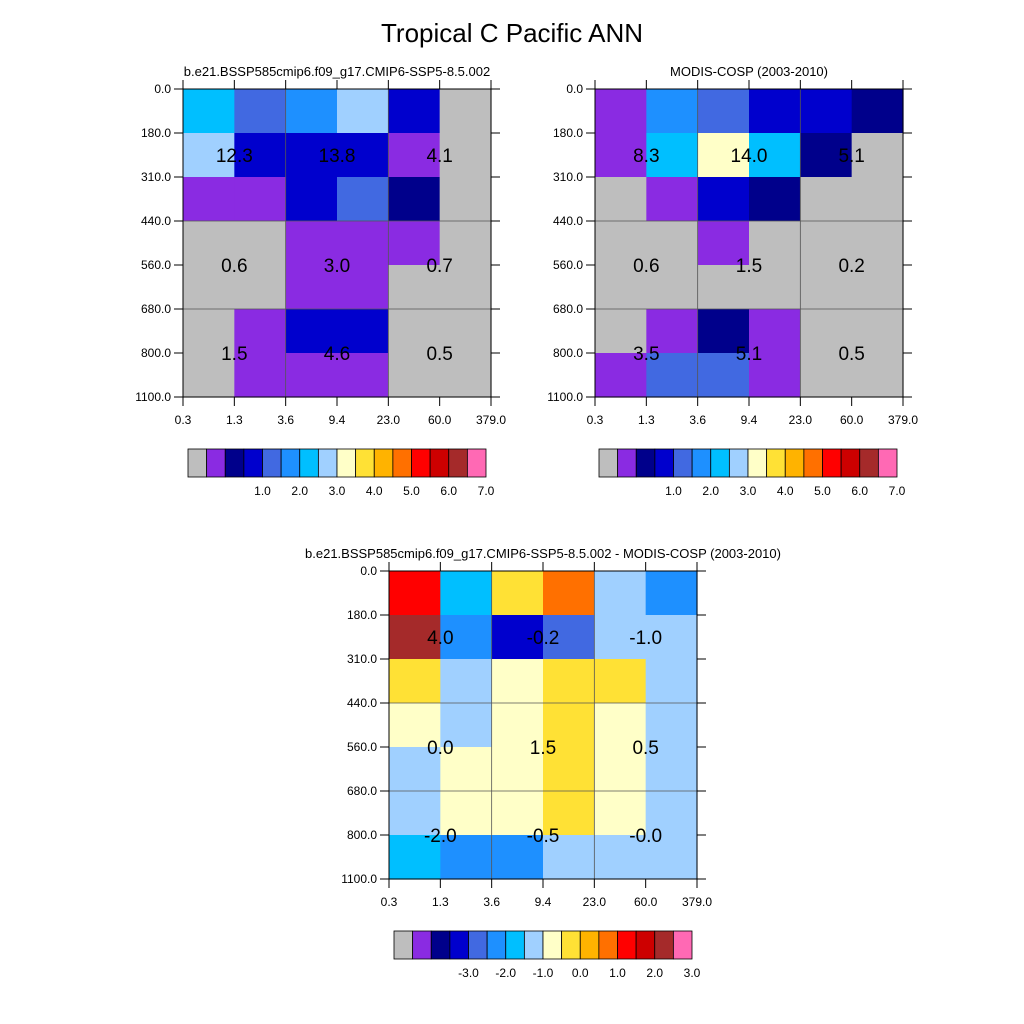  I want to click on x-tick-label: 3.6, so click(491, 902).